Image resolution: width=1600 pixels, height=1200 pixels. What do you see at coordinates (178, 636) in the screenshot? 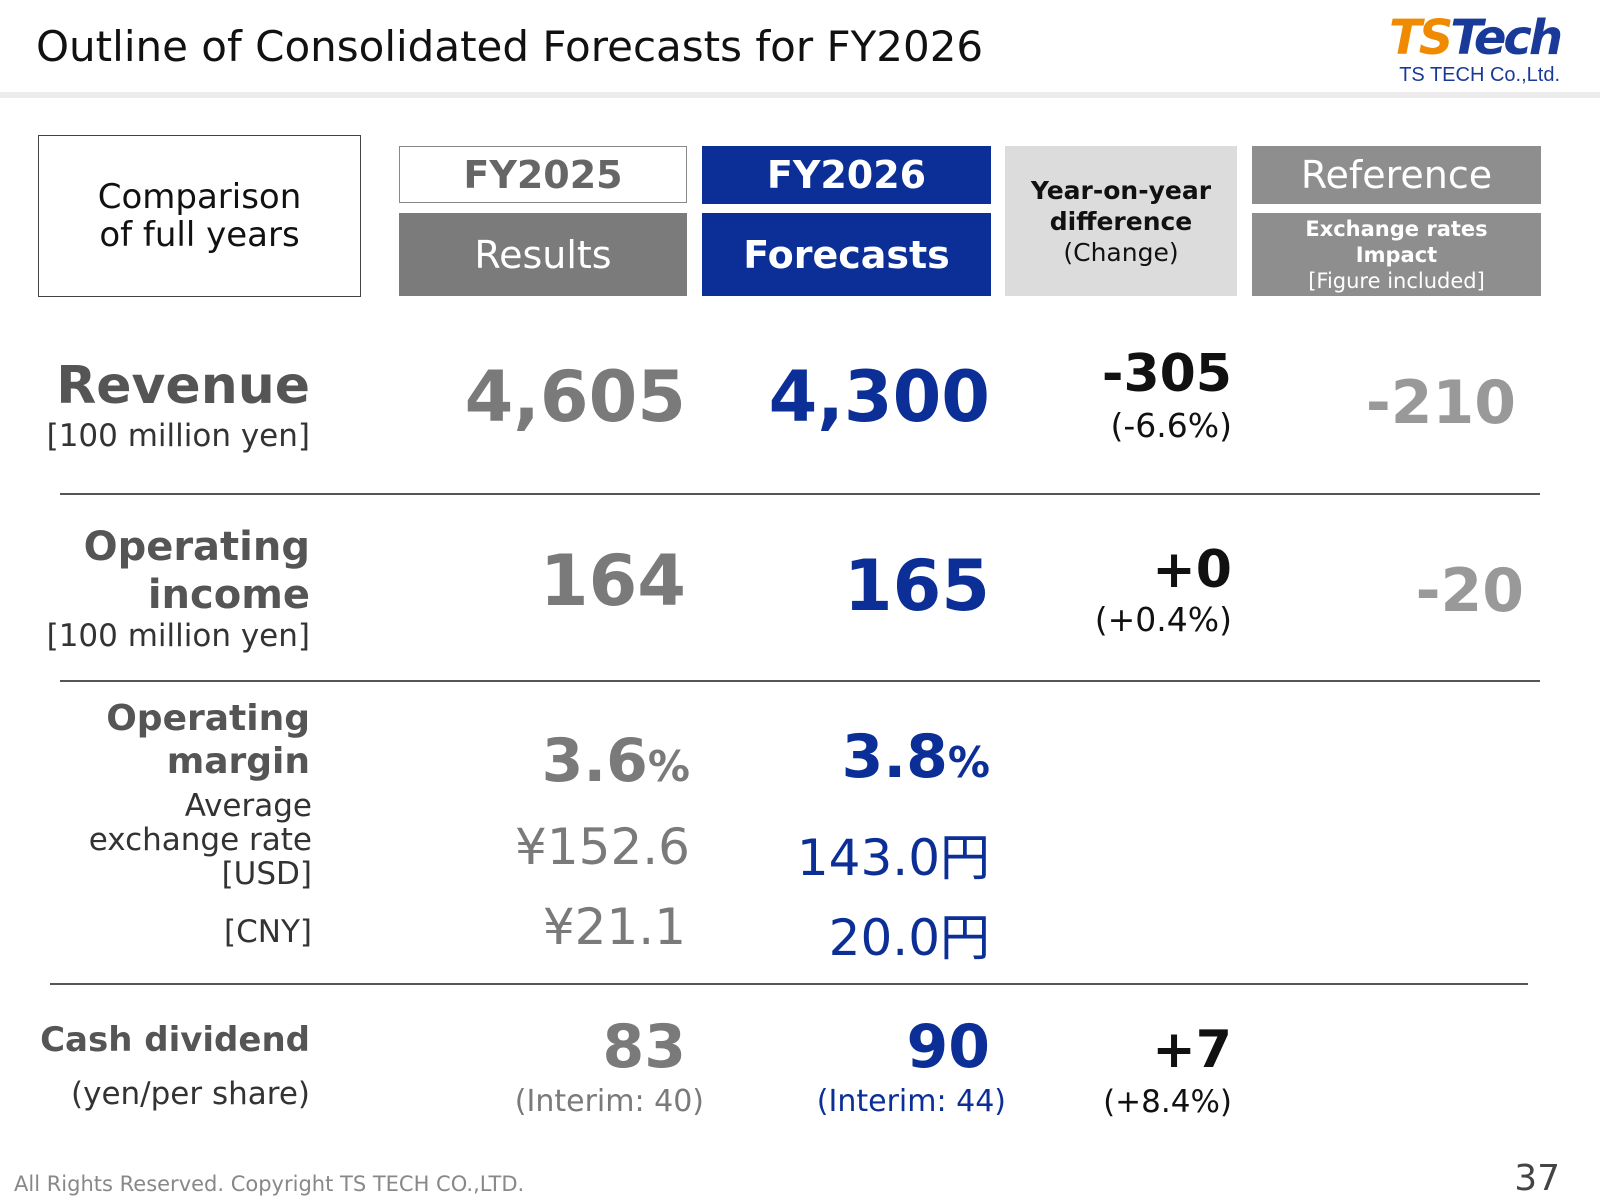
I see `operating-income-unit: [100 million yen]` at bounding box center [178, 636].